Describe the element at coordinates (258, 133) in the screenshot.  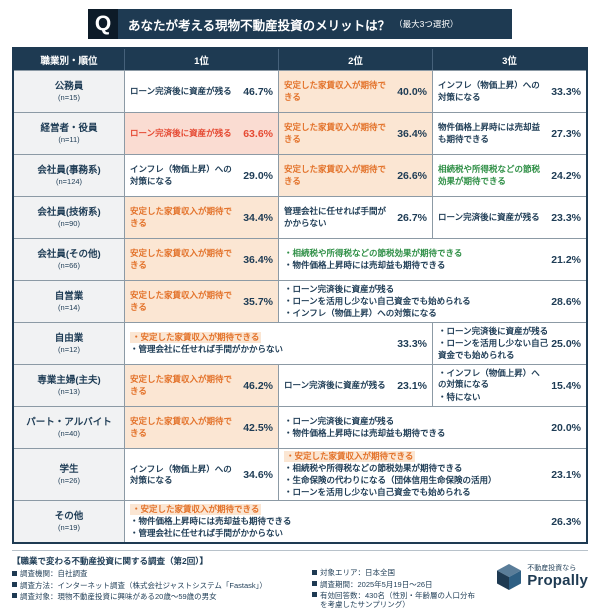
I see `percentage: 63.6%` at that location.